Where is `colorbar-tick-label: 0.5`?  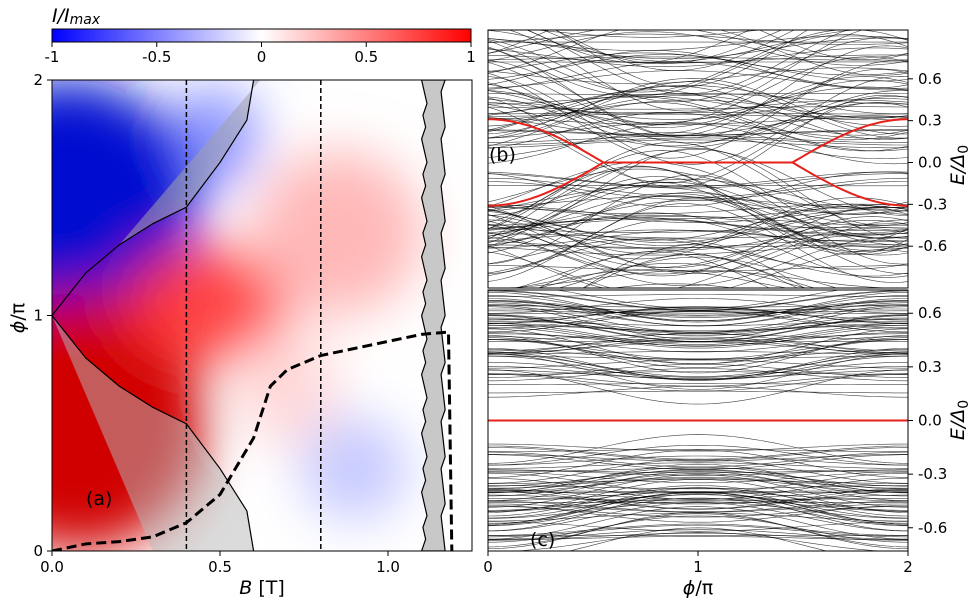
colorbar-tick-label: 0.5 is located at coordinates (366, 57).